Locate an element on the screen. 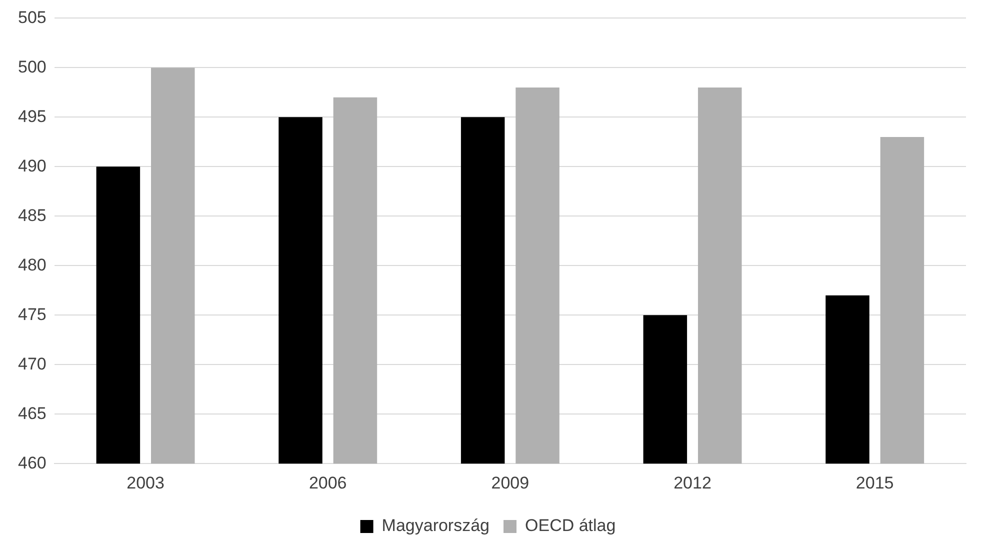 This screenshot has height=549, width=984. y-tick-label: 465 is located at coordinates (32, 413).